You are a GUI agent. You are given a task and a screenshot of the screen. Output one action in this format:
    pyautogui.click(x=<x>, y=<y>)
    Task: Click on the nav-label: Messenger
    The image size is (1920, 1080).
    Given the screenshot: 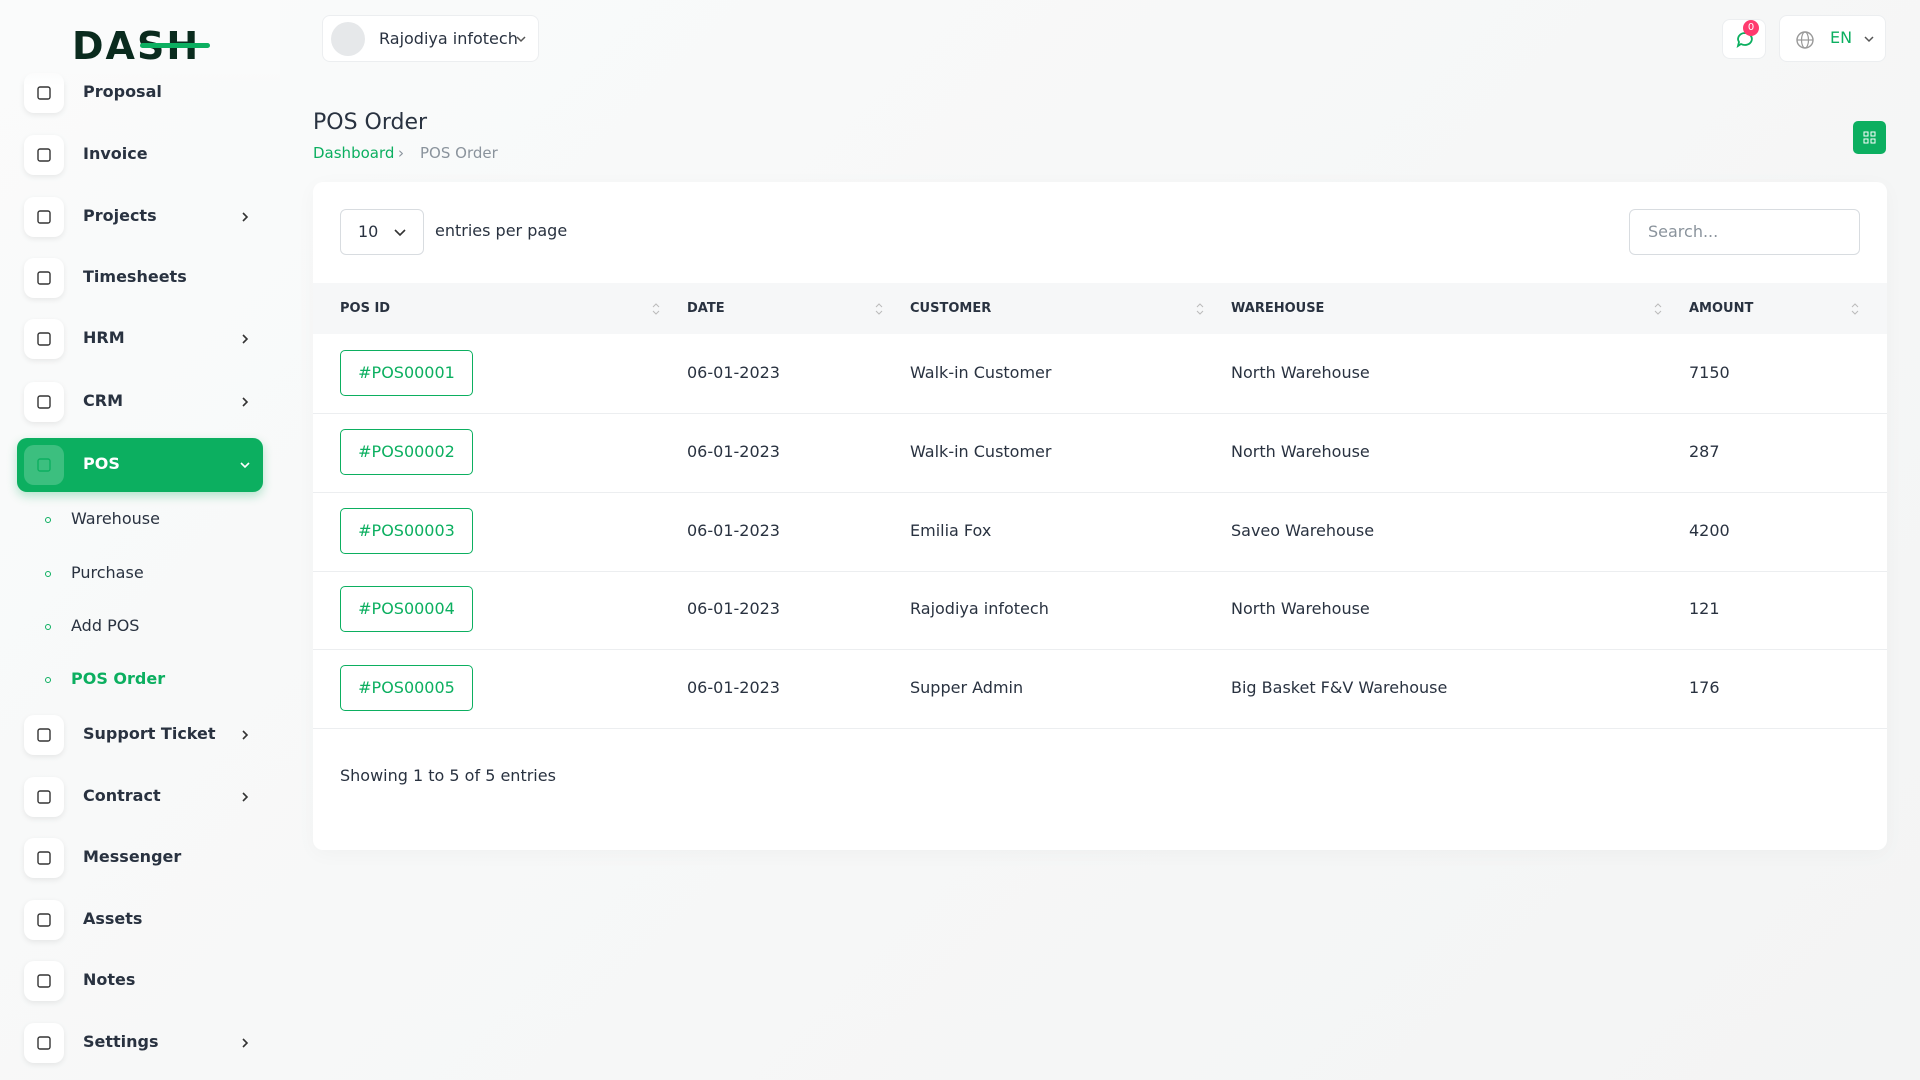 What is the action you would take?
    pyautogui.click(x=132, y=856)
    